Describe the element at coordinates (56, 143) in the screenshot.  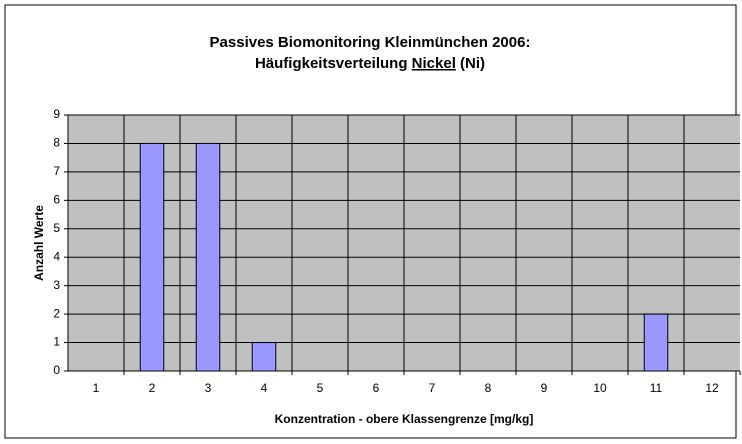
I see `y-tick-label: 8` at that location.